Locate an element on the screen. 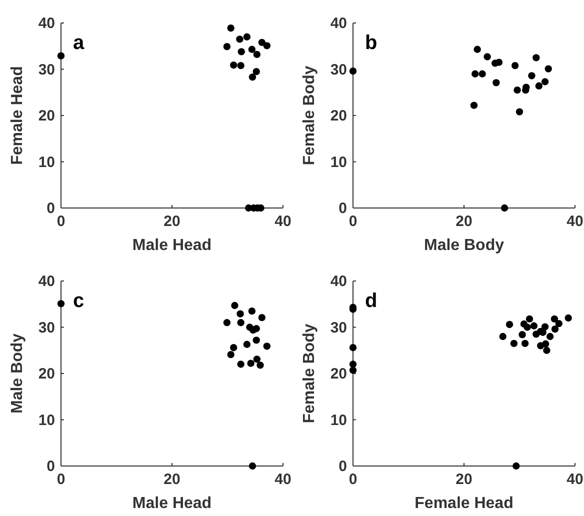  y-axis-title: Female Head is located at coordinates (17, 115).